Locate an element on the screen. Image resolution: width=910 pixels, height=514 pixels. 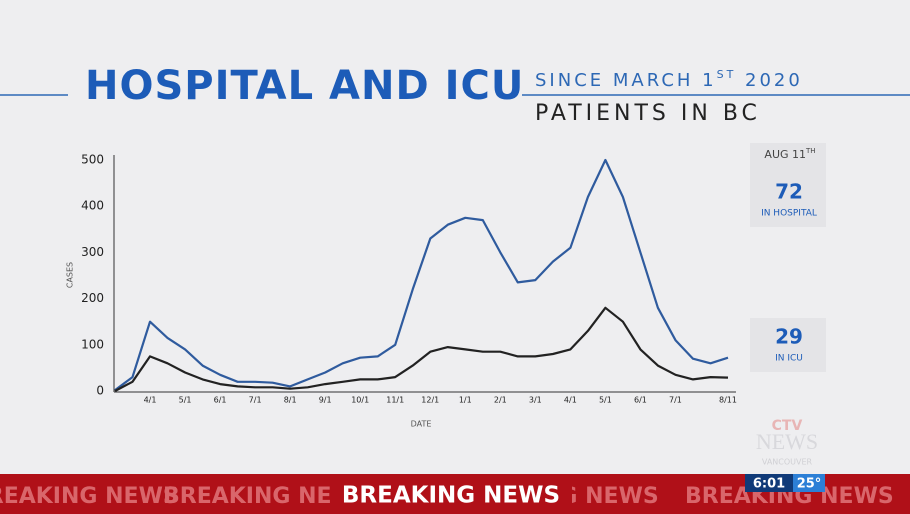
temp-box is located at coordinates (809, 483).